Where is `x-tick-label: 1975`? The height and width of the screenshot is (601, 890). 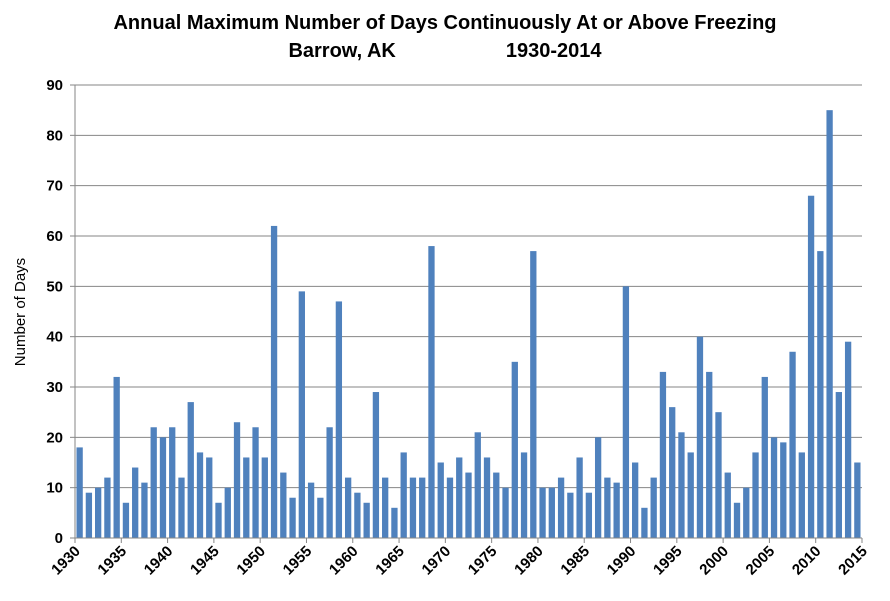 x-tick-label: 1975 is located at coordinates (483, 561).